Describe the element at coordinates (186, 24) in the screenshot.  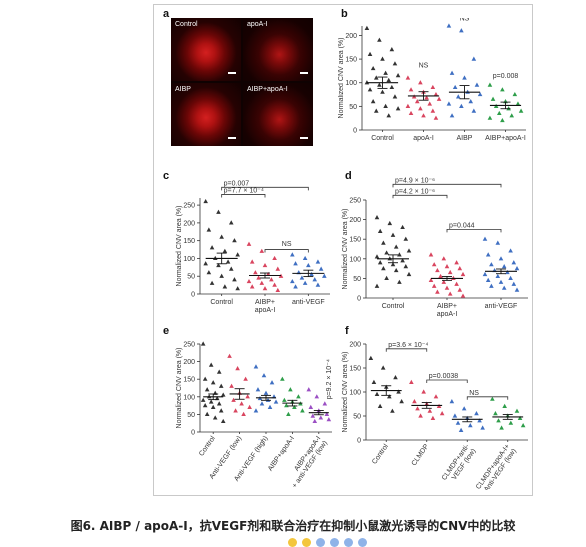
I see `micrograph-label: Control` at that location.